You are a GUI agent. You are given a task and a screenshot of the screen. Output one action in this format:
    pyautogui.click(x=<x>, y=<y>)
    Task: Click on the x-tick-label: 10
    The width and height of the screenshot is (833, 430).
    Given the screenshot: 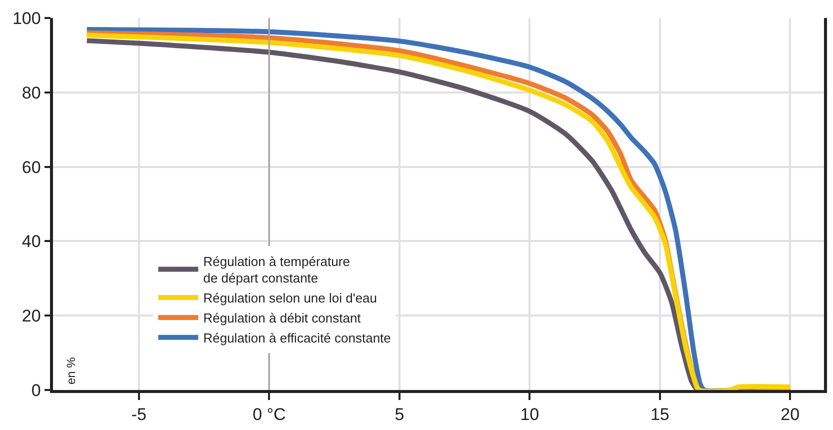 What is the action you would take?
    pyautogui.click(x=530, y=414)
    